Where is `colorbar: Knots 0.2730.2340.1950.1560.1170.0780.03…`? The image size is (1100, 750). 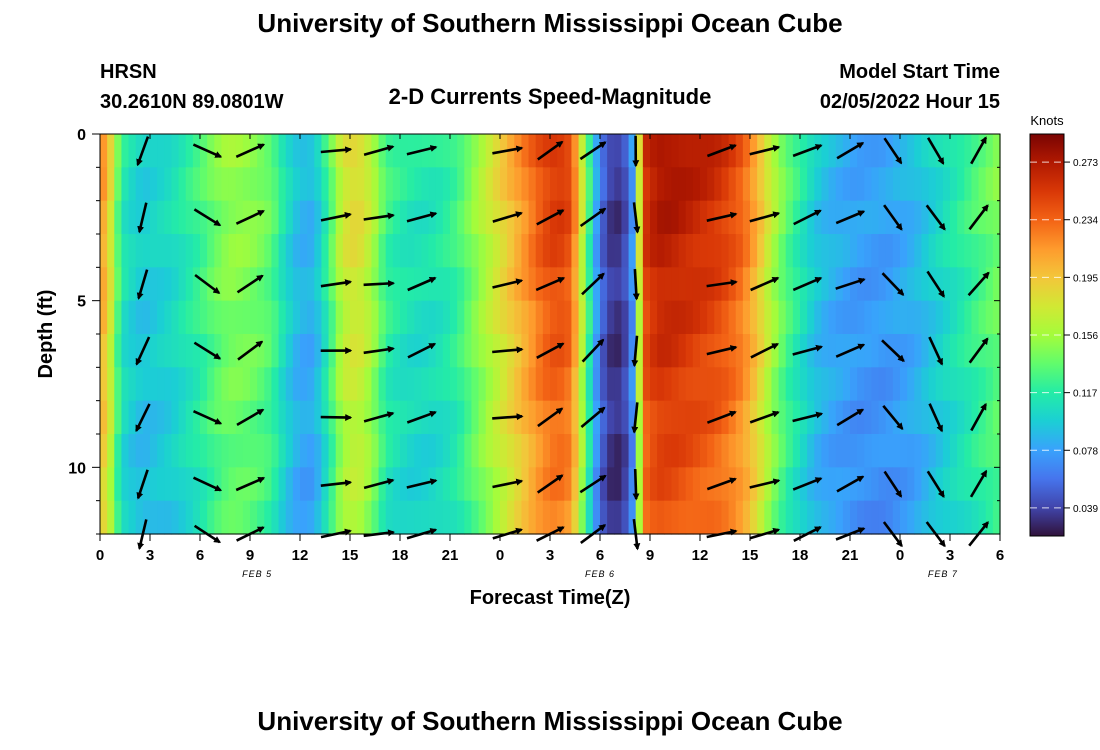 colorbar: Knots 0.2730.2340.1950.1560.1170.0780.03… is located at coordinates (1063, 325).